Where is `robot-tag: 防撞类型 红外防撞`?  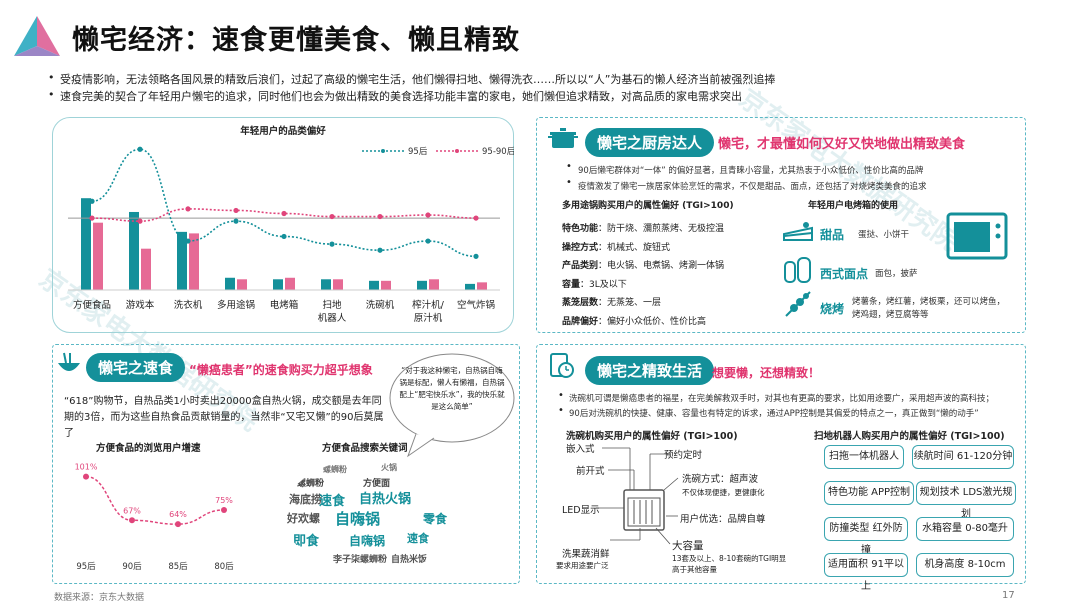 robot-tag: 防撞类型 红外防撞 is located at coordinates (866, 536).